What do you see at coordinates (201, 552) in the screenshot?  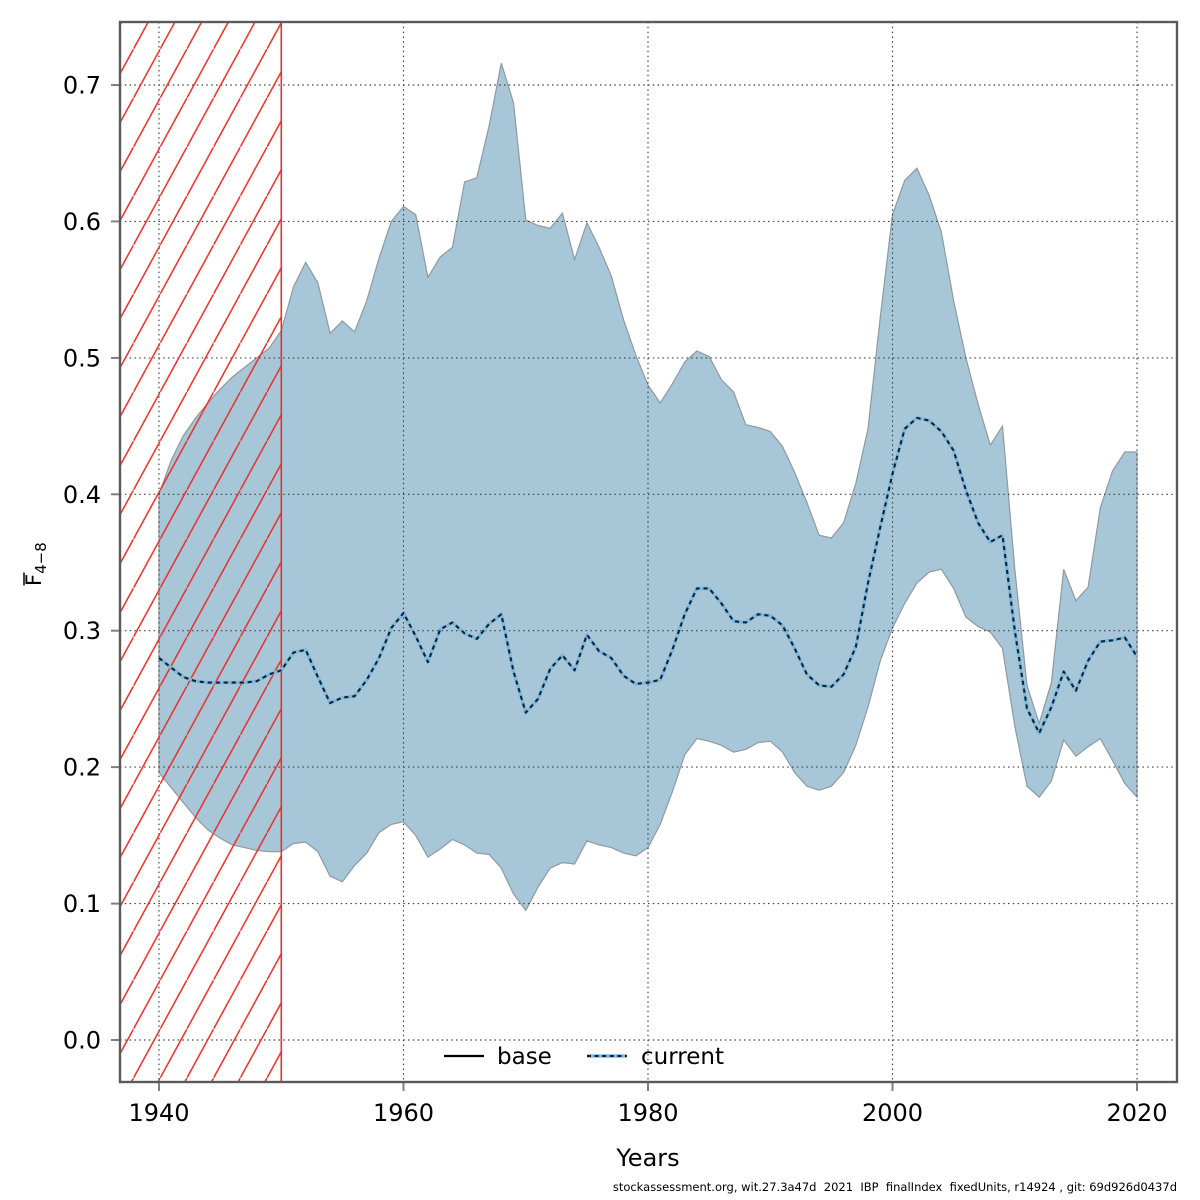 I see `hatched-uncertainty-region` at bounding box center [201, 552].